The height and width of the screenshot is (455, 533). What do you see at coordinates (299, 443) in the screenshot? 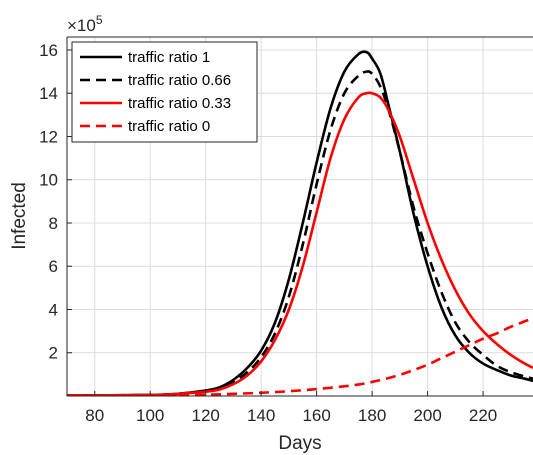
I see `x-axis-label: Days` at bounding box center [299, 443].